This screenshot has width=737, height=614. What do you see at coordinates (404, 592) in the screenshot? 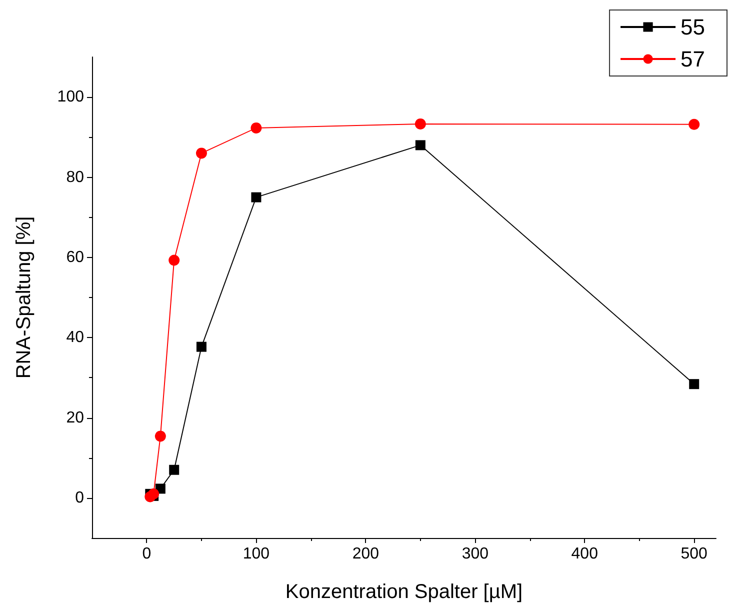
I see `x-axis-title: Konzentration Spalter [µM]` at bounding box center [404, 592].